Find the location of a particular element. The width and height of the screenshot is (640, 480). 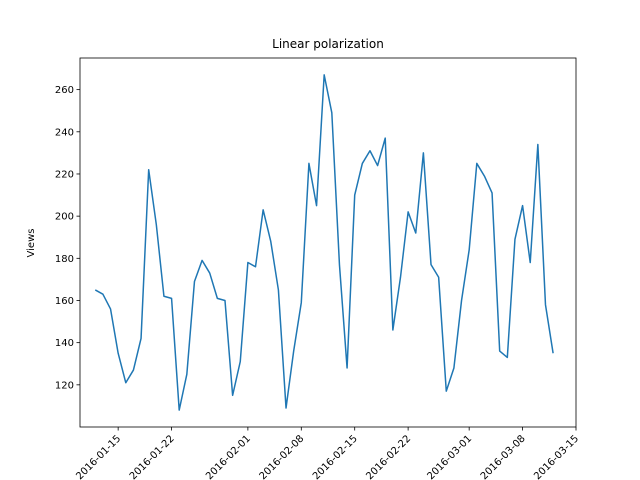

x-tick-label: 2016-03-15 is located at coordinates (556, 456).